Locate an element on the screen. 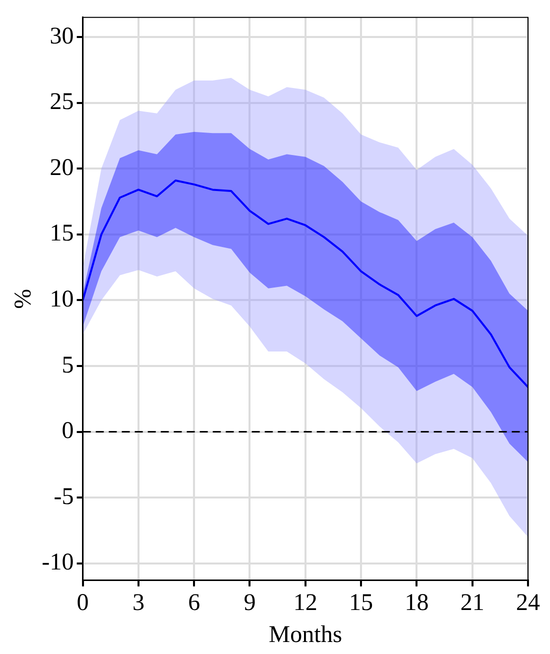 This screenshot has width=550, height=654. x-tick-label: 9 is located at coordinates (250, 603).